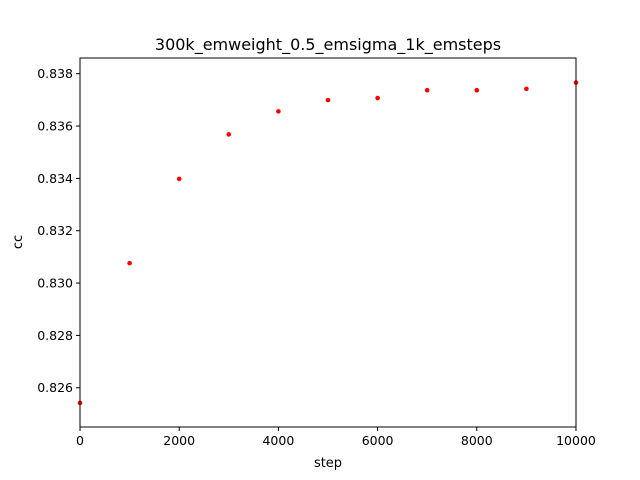 The height and width of the screenshot is (480, 640). Describe the element at coordinates (576, 440) in the screenshot. I see `x-tick-label: 10000` at that location.